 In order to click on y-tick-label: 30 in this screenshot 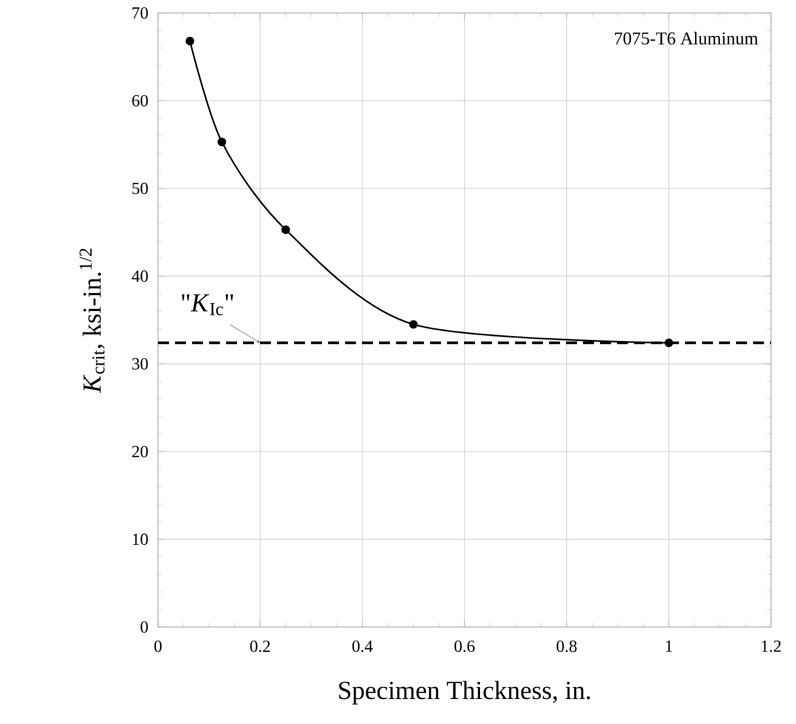, I will do `click(140, 364)`.